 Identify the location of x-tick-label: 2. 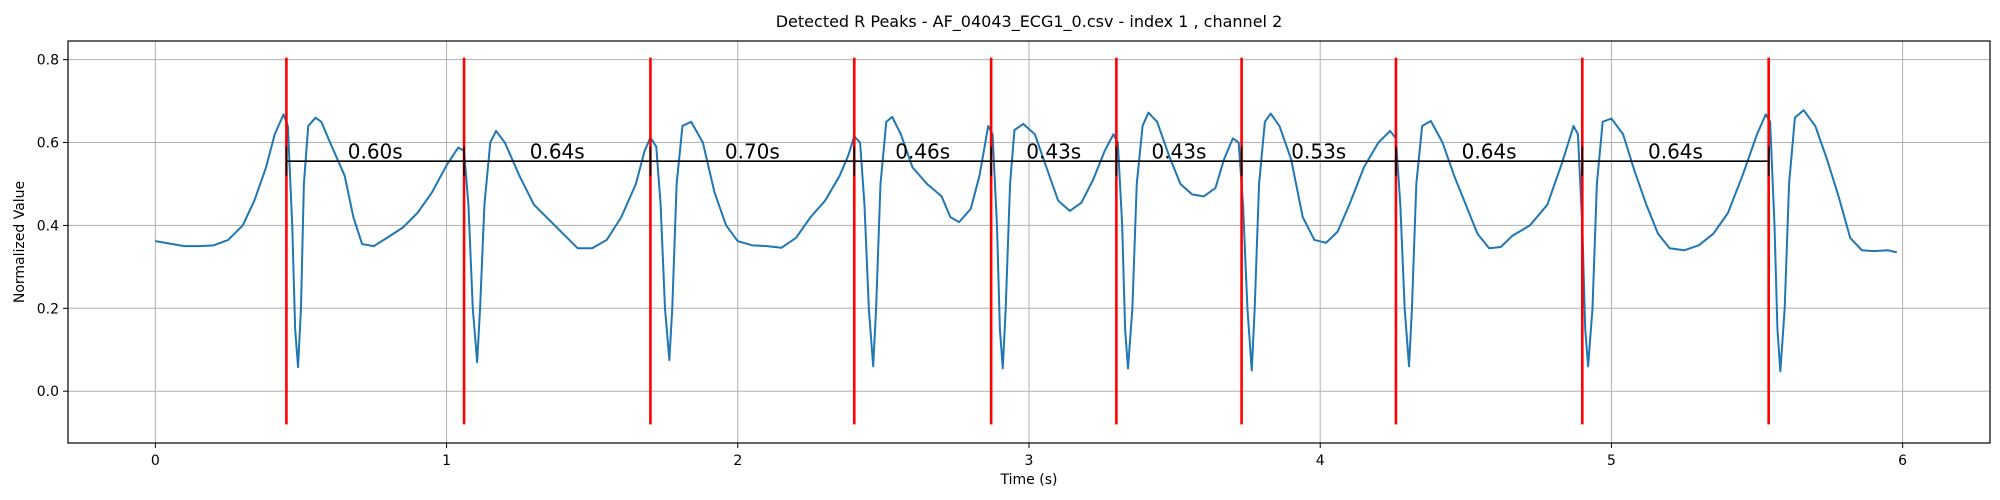
(737, 461).